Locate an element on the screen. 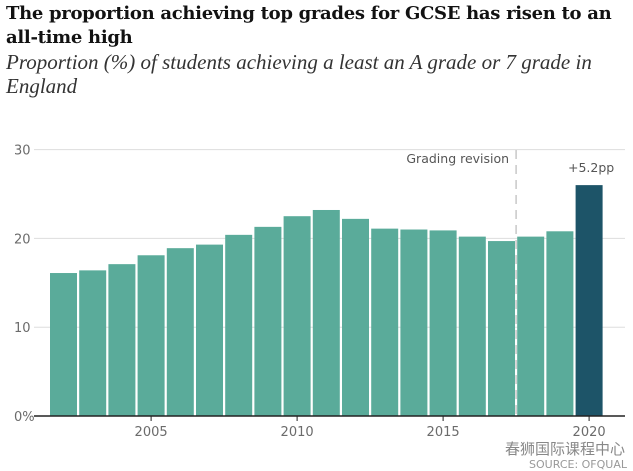 The image size is (633, 471). y-tick-label: 0% is located at coordinates (24, 417).